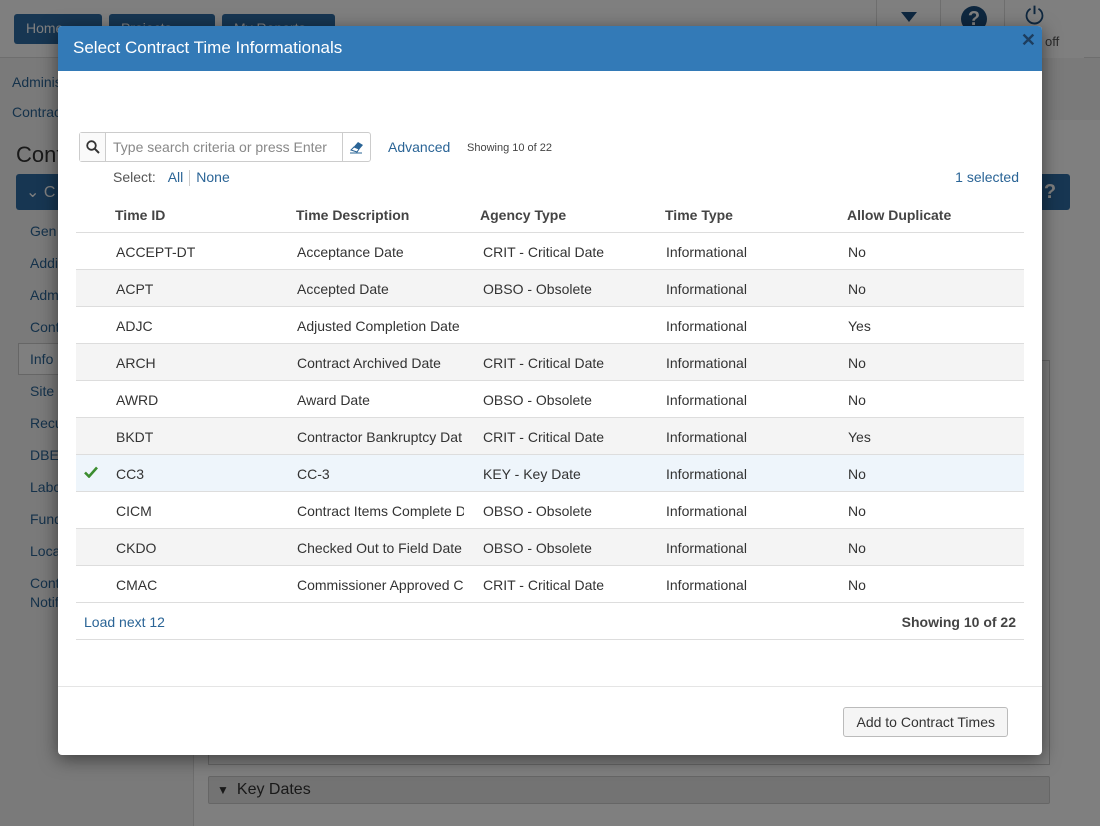  Describe the element at coordinates (137, 585) in the screenshot. I see `cell-time-id: CMAC` at that location.